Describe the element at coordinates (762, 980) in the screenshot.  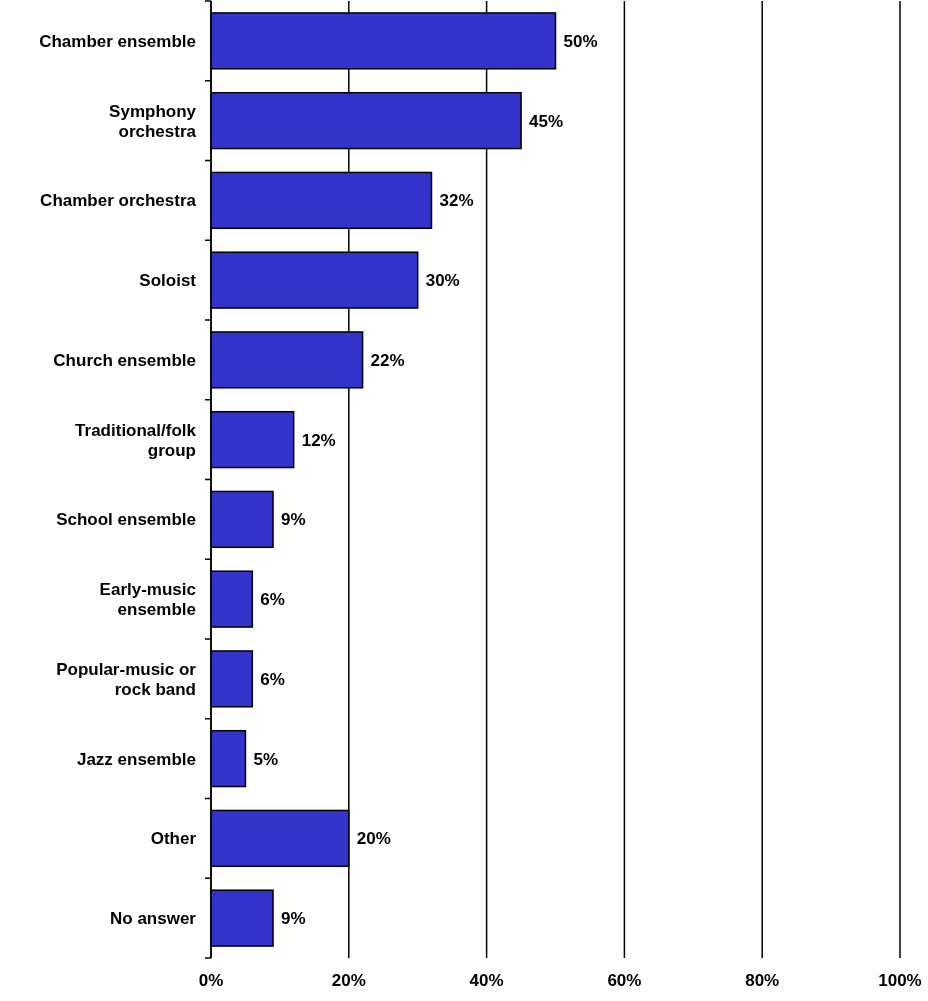
I see `x-tick-label: 80%` at that location.